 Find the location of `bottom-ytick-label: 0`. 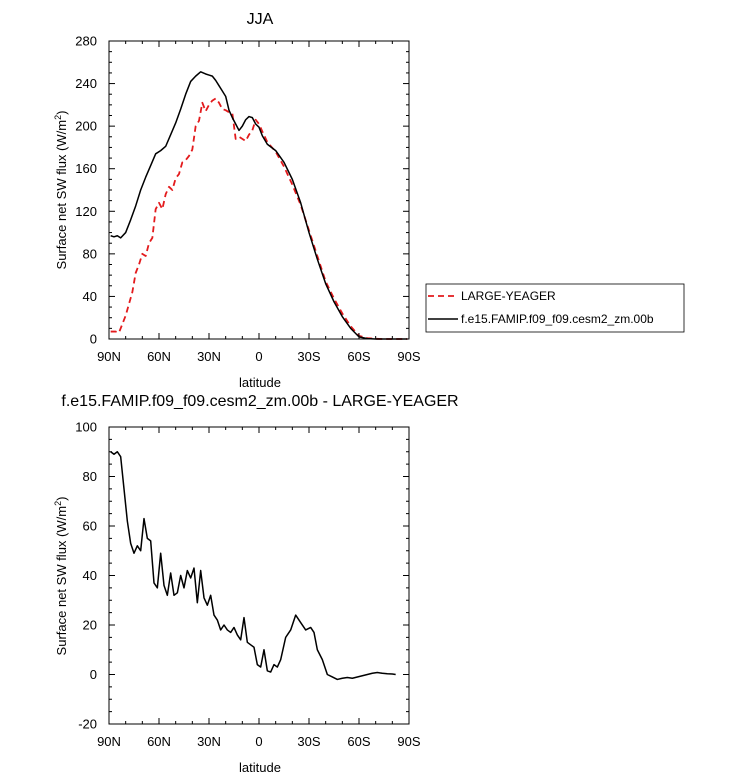

bottom-ytick-label: 0 is located at coordinates (93, 674).